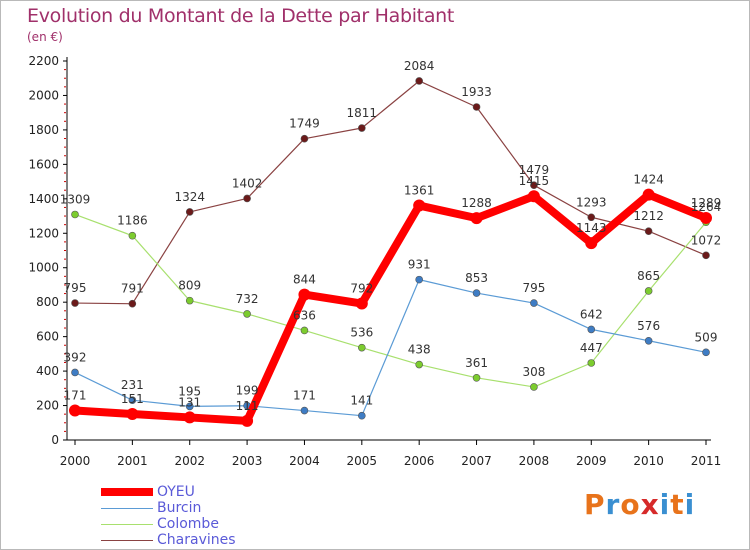  What do you see at coordinates (43, 130) in the screenshot?
I see `y-tick-label: 1800` at bounding box center [43, 130].